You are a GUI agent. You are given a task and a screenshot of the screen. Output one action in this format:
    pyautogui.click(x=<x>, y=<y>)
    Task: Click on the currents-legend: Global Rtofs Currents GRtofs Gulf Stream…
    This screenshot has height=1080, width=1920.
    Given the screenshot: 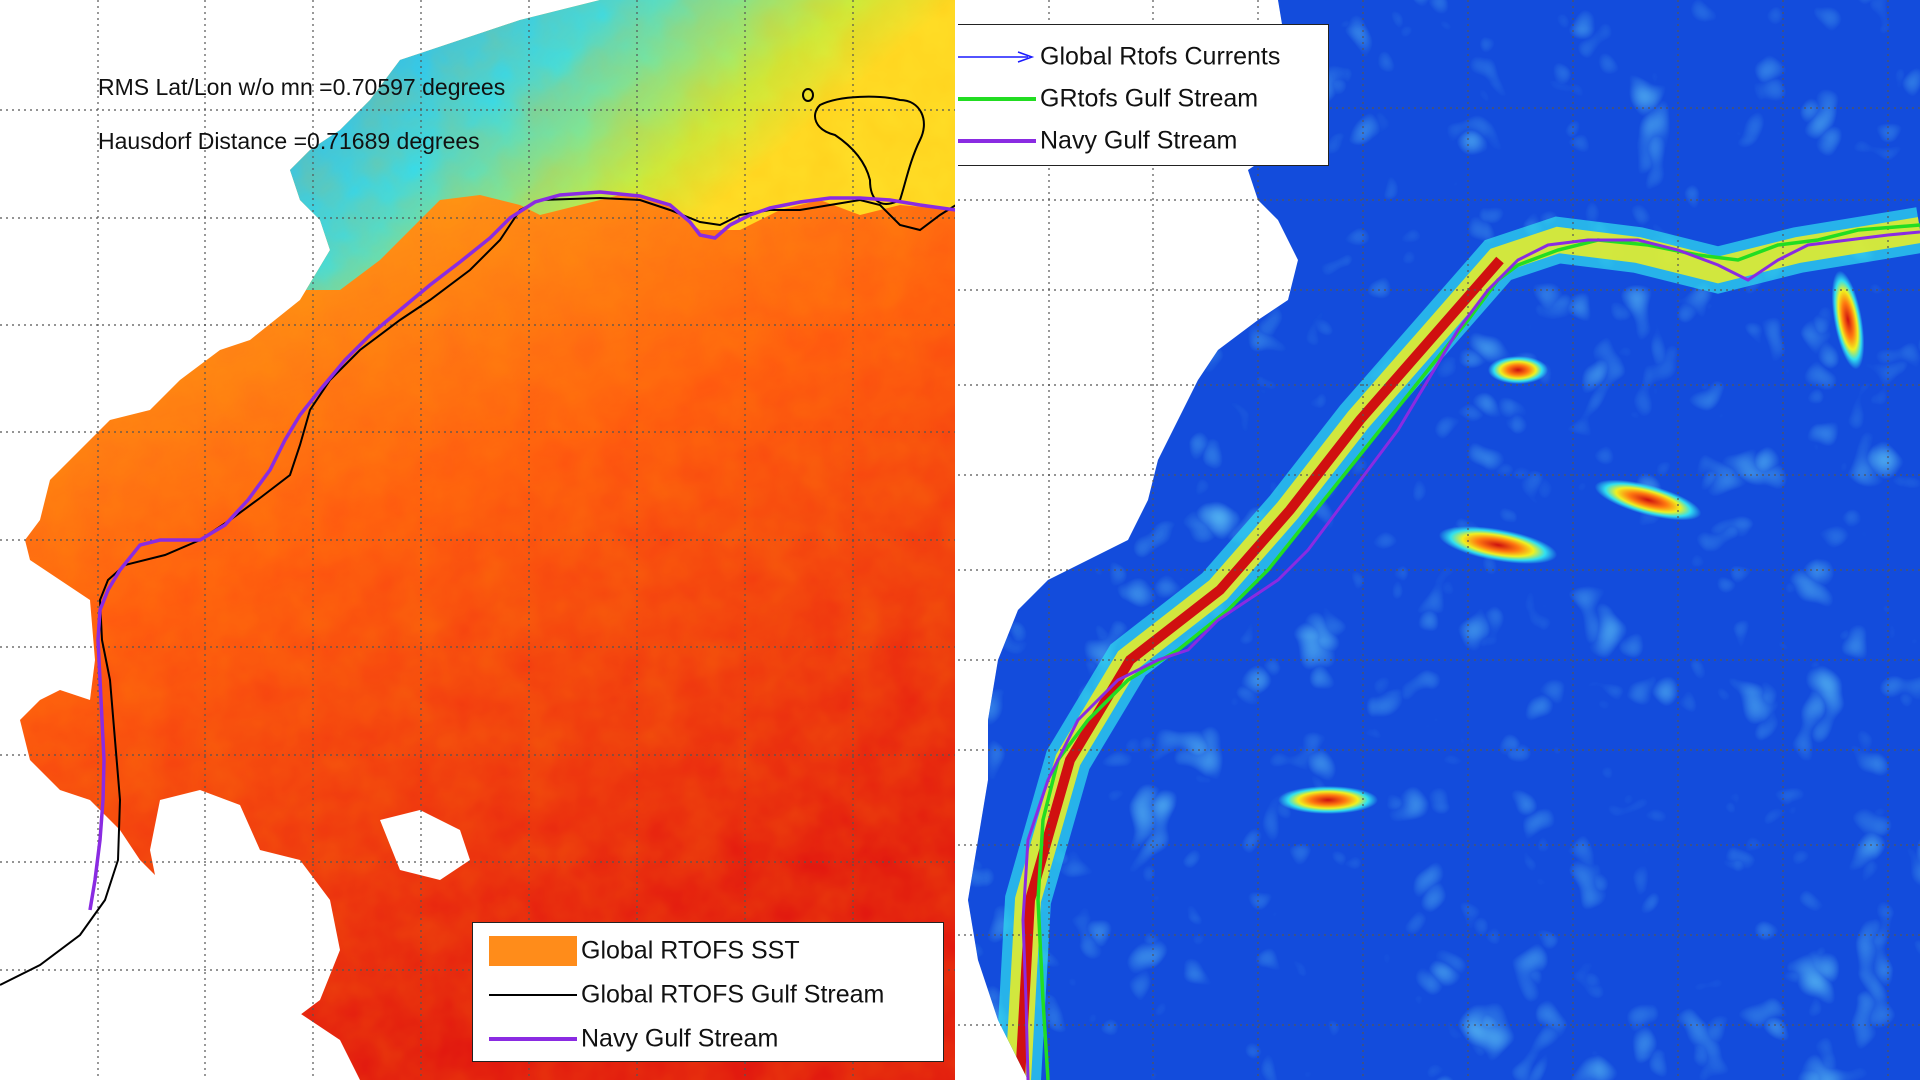 What is the action you would take?
    pyautogui.click(x=1143, y=95)
    